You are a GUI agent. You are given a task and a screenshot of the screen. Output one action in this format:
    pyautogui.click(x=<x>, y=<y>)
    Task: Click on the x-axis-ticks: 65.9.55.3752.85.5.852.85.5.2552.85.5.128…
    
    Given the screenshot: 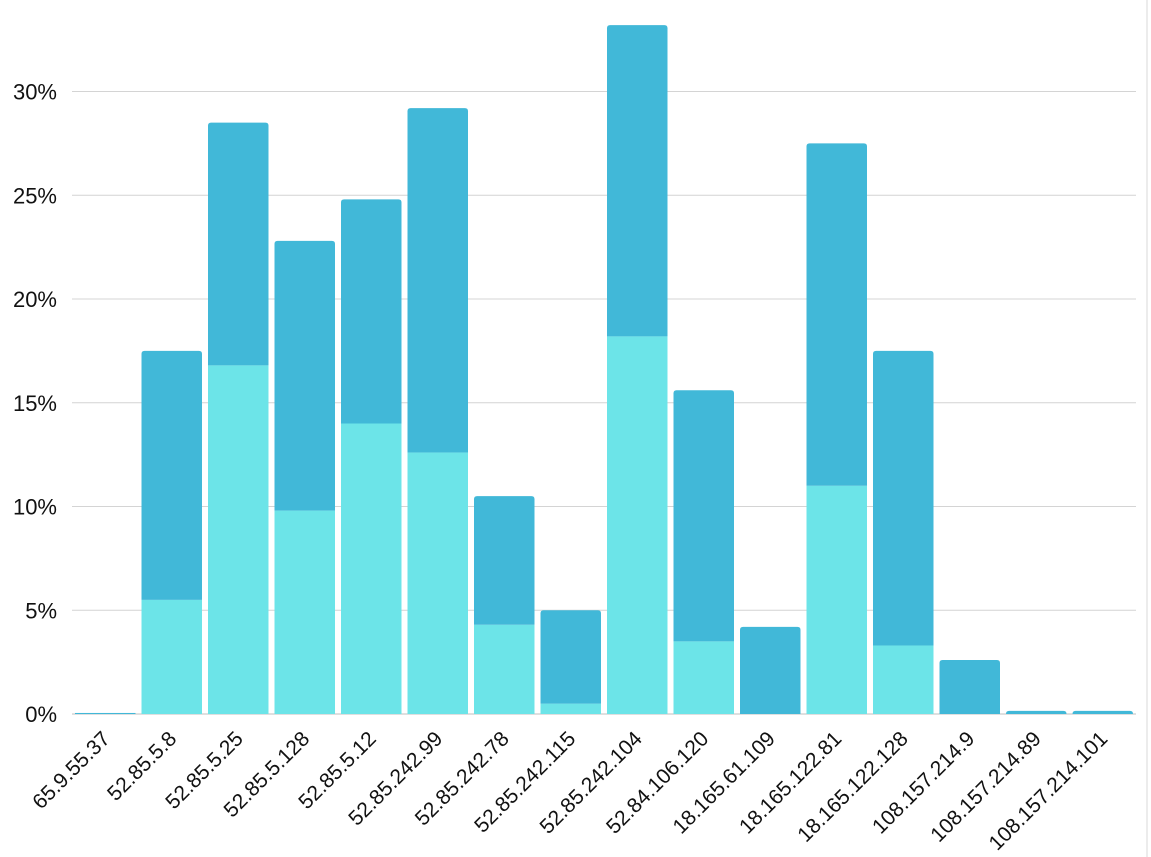 What is the action you would take?
    pyautogui.click(x=570, y=791)
    